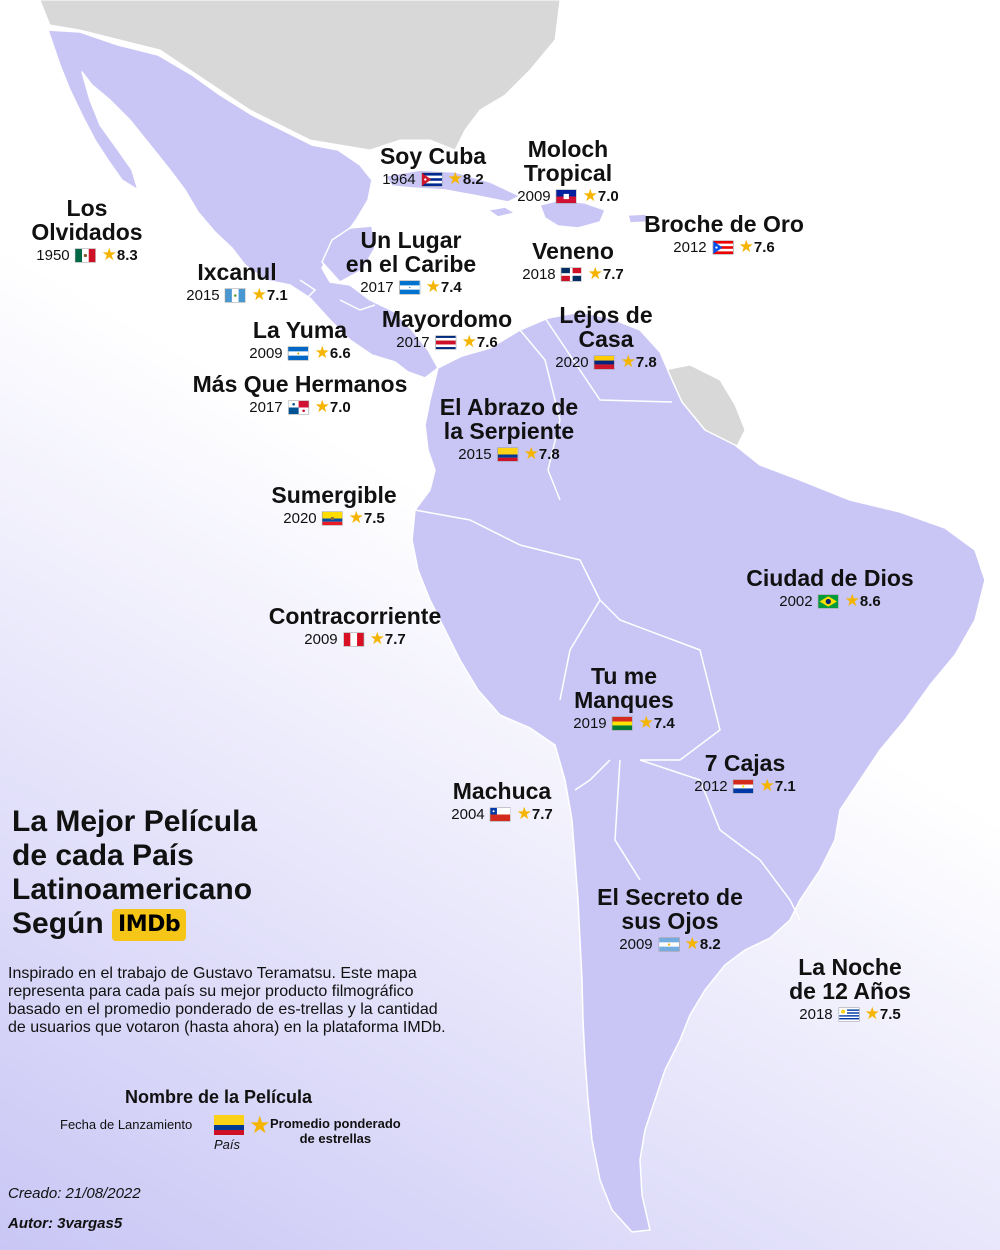 The image size is (1000, 1250). Describe the element at coordinates (670, 919) in the screenshot. I see `film-label-argentina: El Secreto de sus Ojos 2009 ★8.2` at that location.